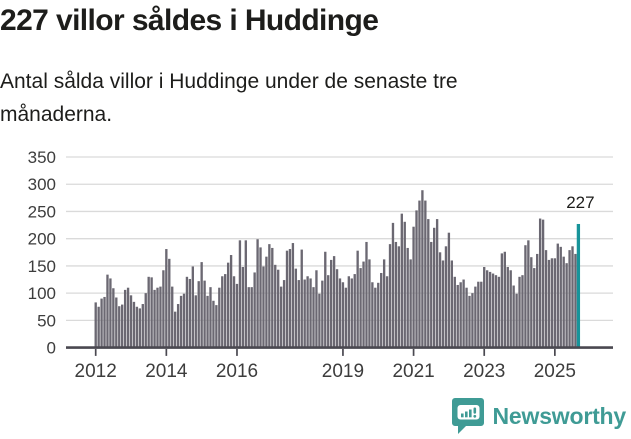 The height and width of the screenshot is (439, 631). I want to click on newsworthy-logo-link: Newsworthy, so click(539, 416).